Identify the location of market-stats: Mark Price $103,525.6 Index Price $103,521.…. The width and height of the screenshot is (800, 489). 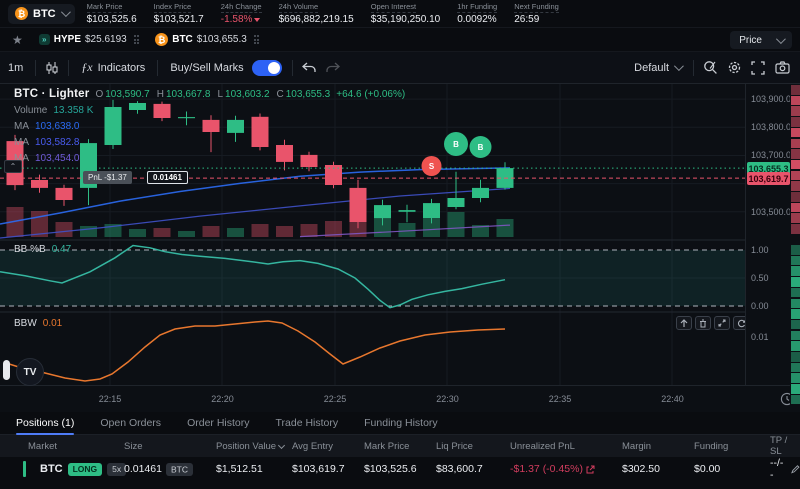
(322, 13).